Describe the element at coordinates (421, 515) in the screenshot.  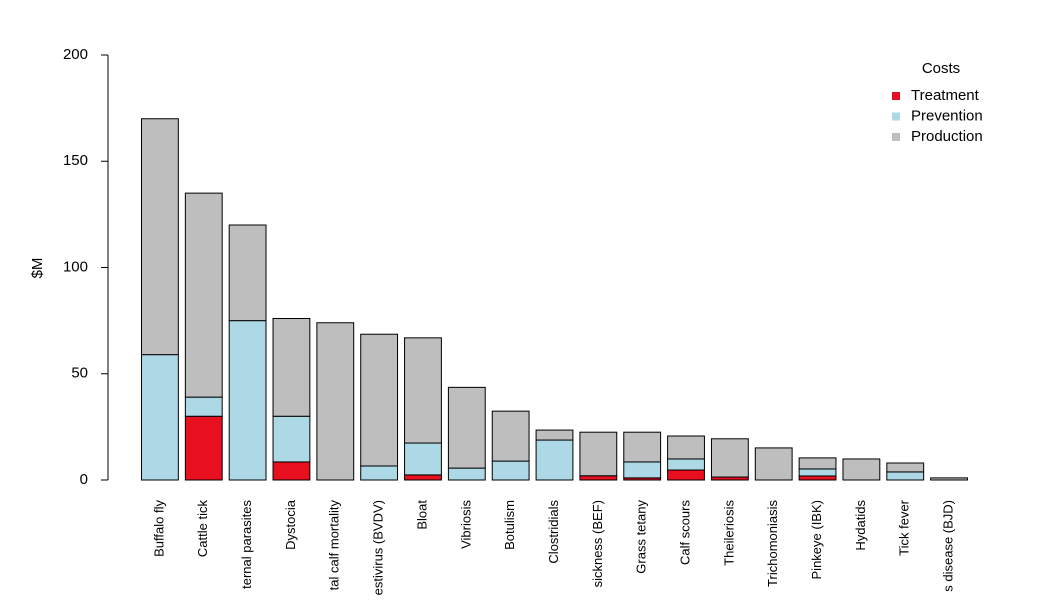
I see `x-tick-label: Bloat` at that location.